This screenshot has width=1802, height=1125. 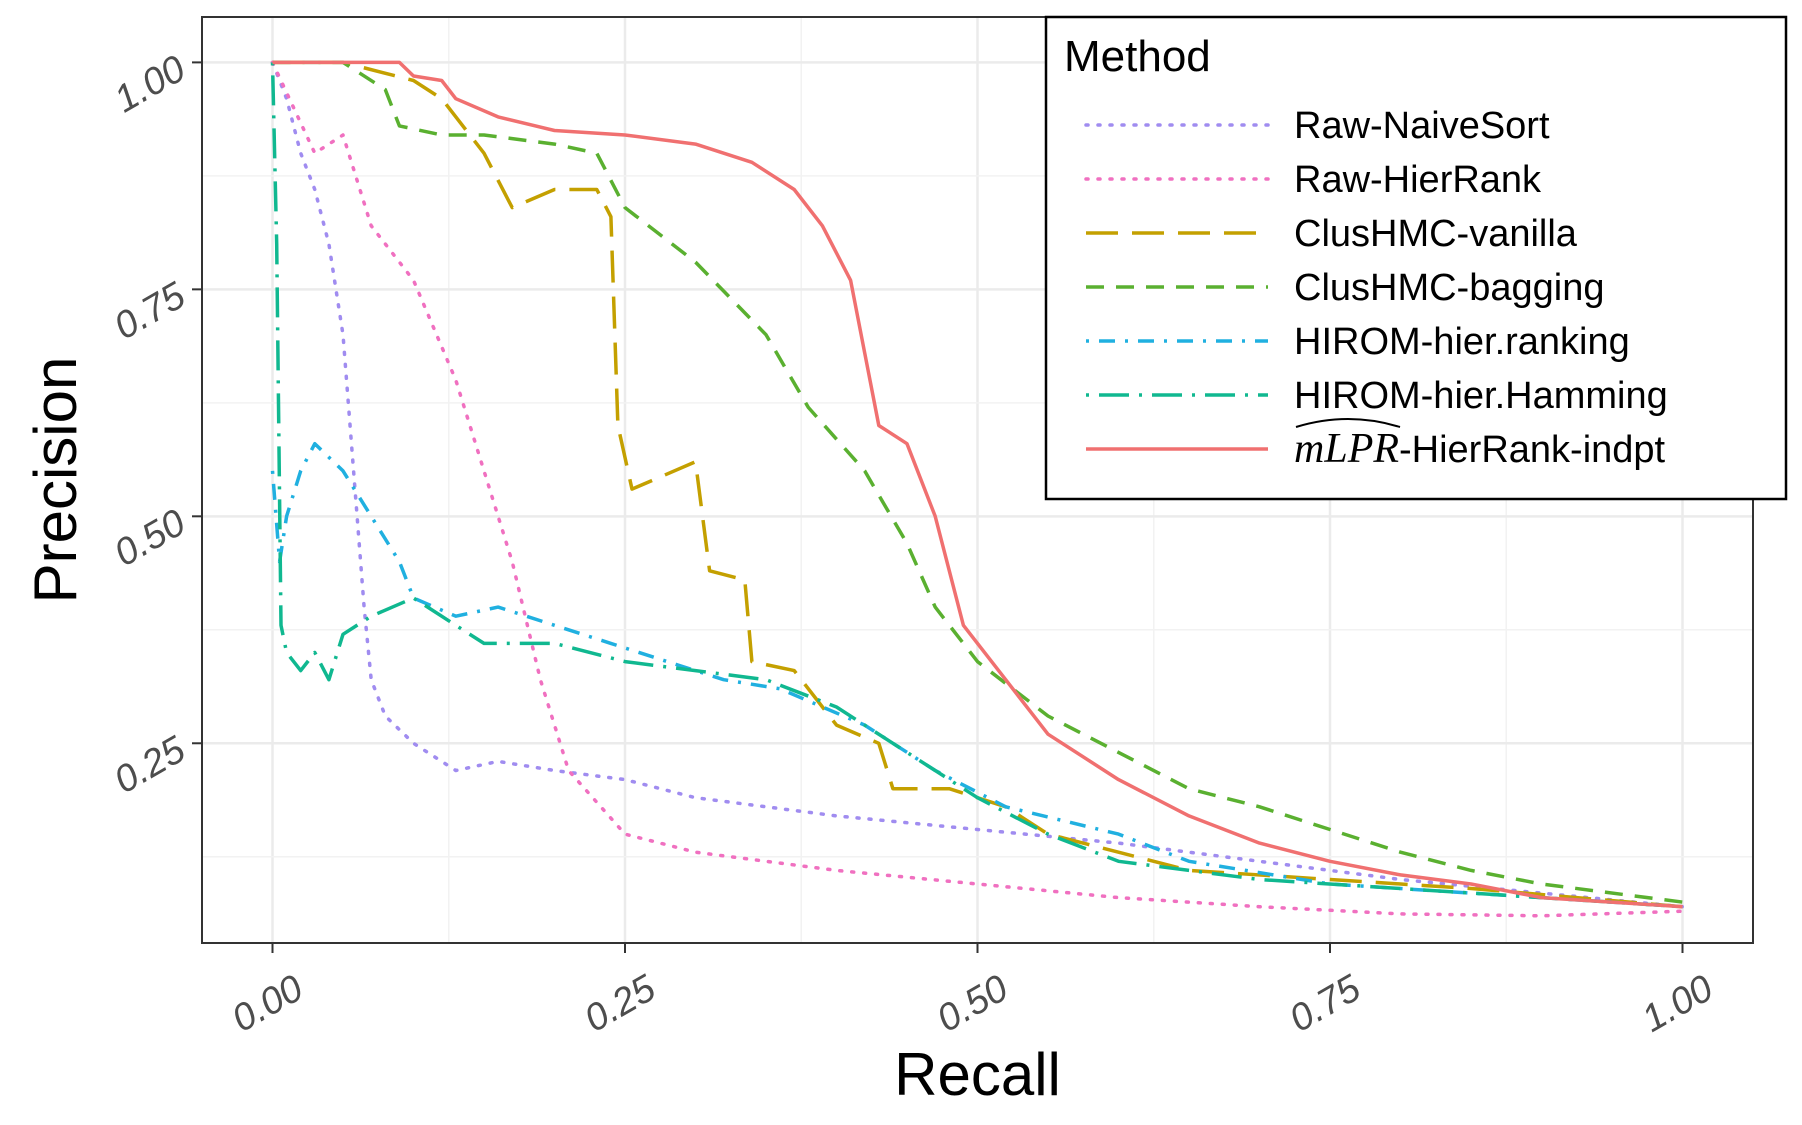 I want to click on legend-label-clushmc-bagging: ClusHMC-bagging, so click(x=1449, y=288).